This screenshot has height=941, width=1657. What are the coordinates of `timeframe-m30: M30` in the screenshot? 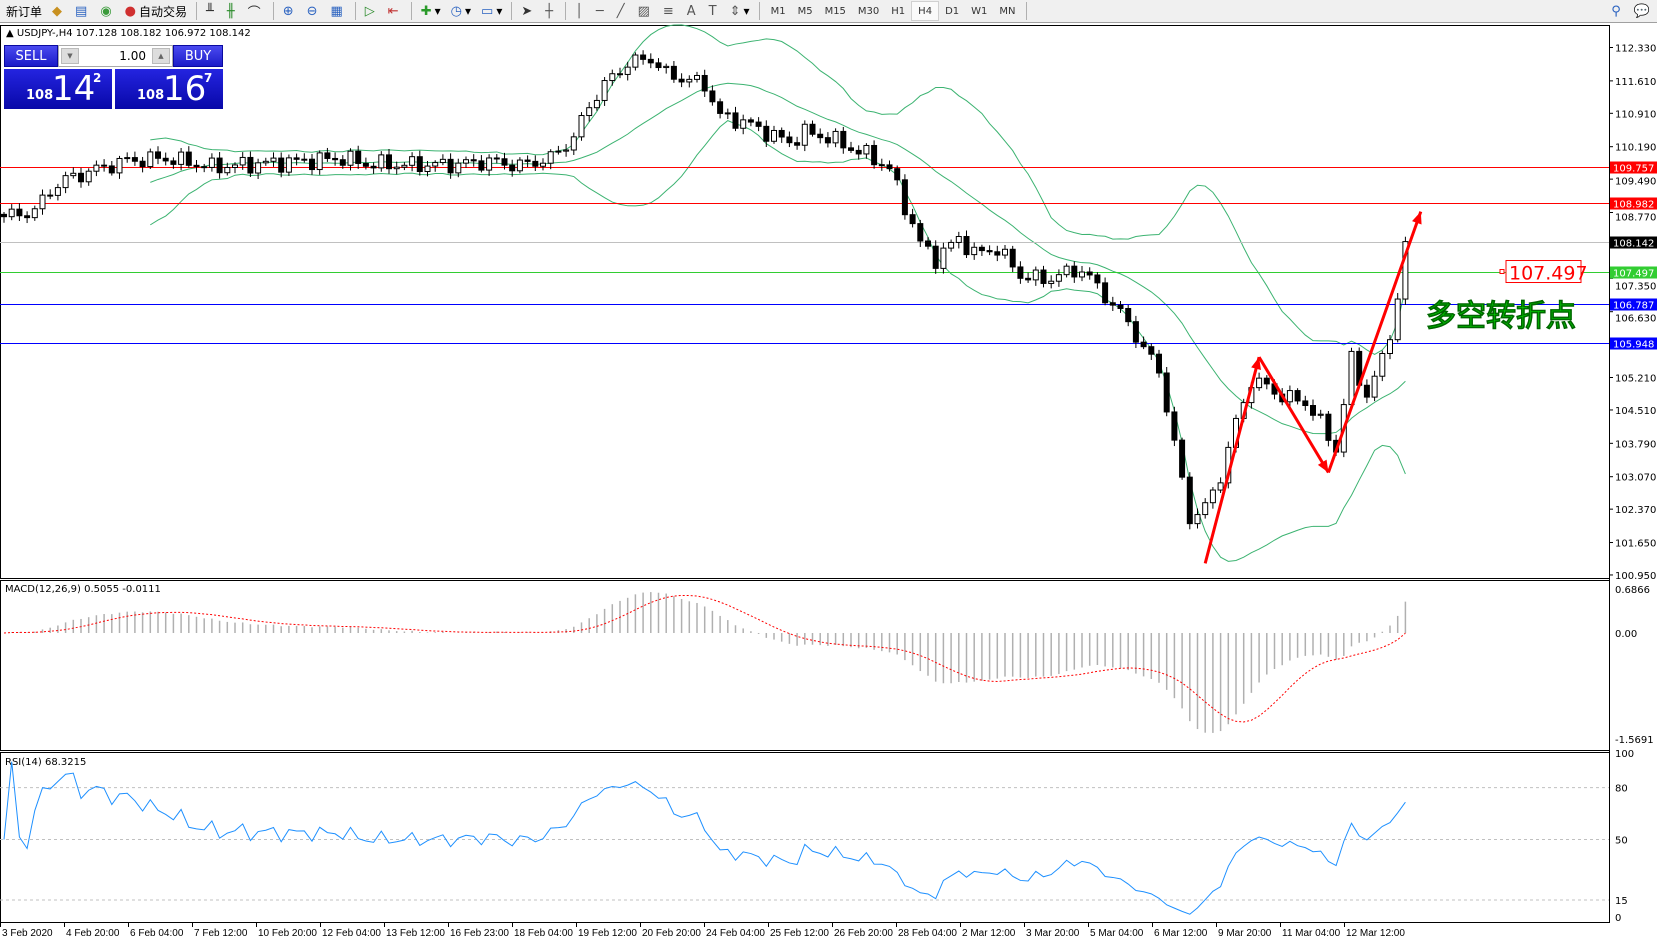 It's located at (868, 11).